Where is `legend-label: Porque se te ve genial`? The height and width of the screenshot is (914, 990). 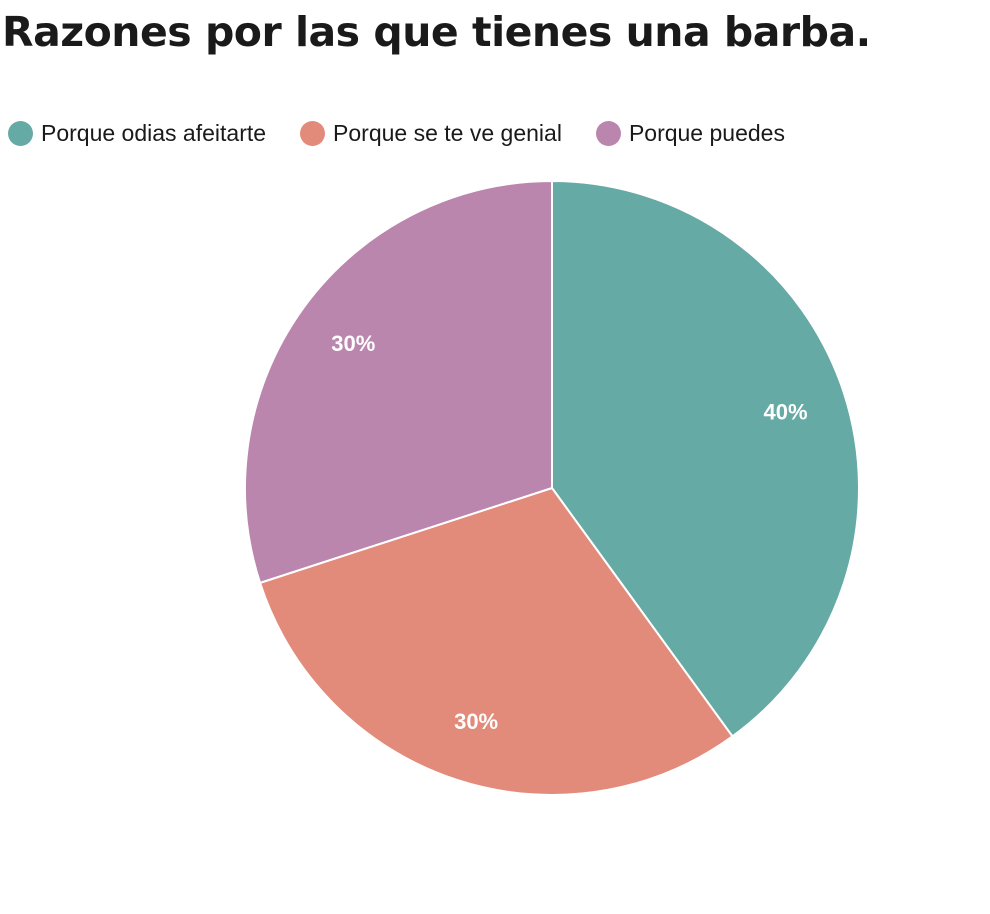 legend-label: Porque se te ve genial is located at coordinates (447, 132).